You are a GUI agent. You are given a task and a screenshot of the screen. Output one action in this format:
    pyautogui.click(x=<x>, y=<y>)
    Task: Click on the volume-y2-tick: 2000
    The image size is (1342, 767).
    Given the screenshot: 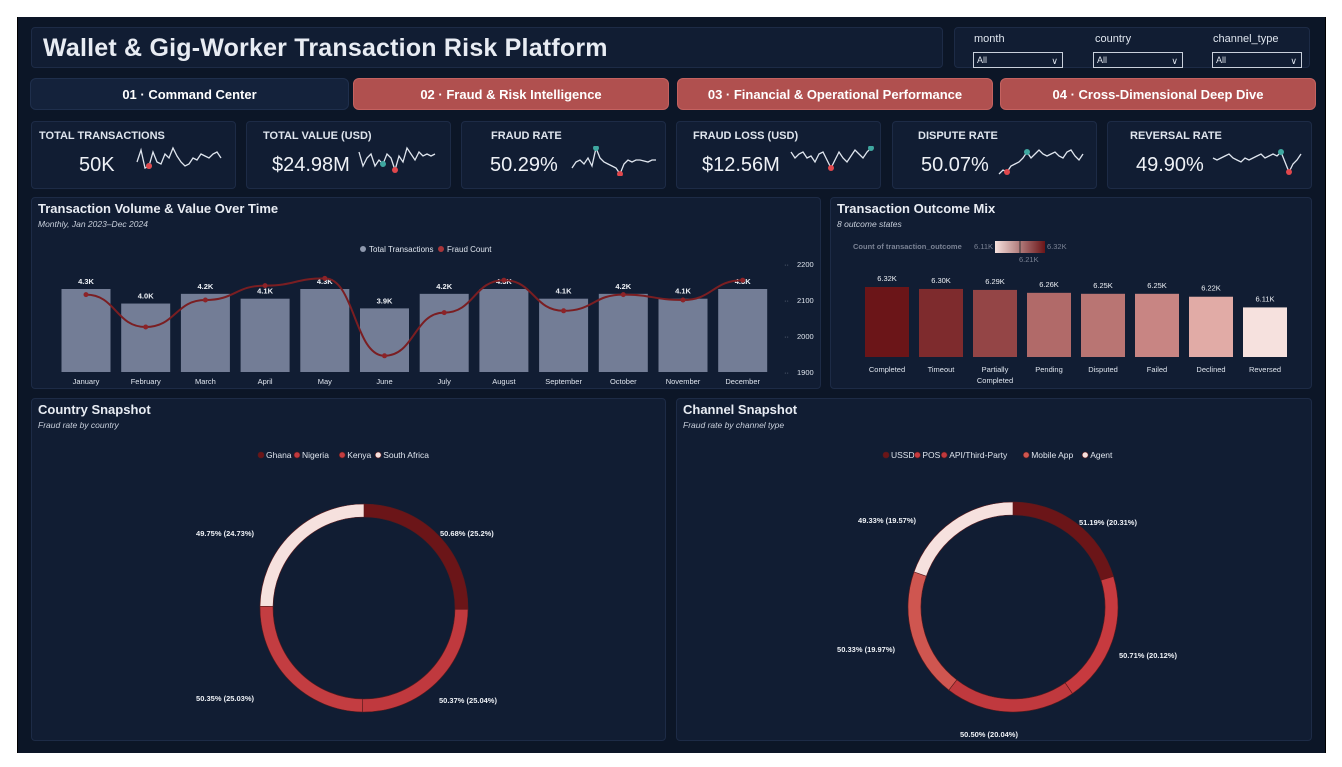 What is the action you would take?
    pyautogui.click(x=805, y=336)
    